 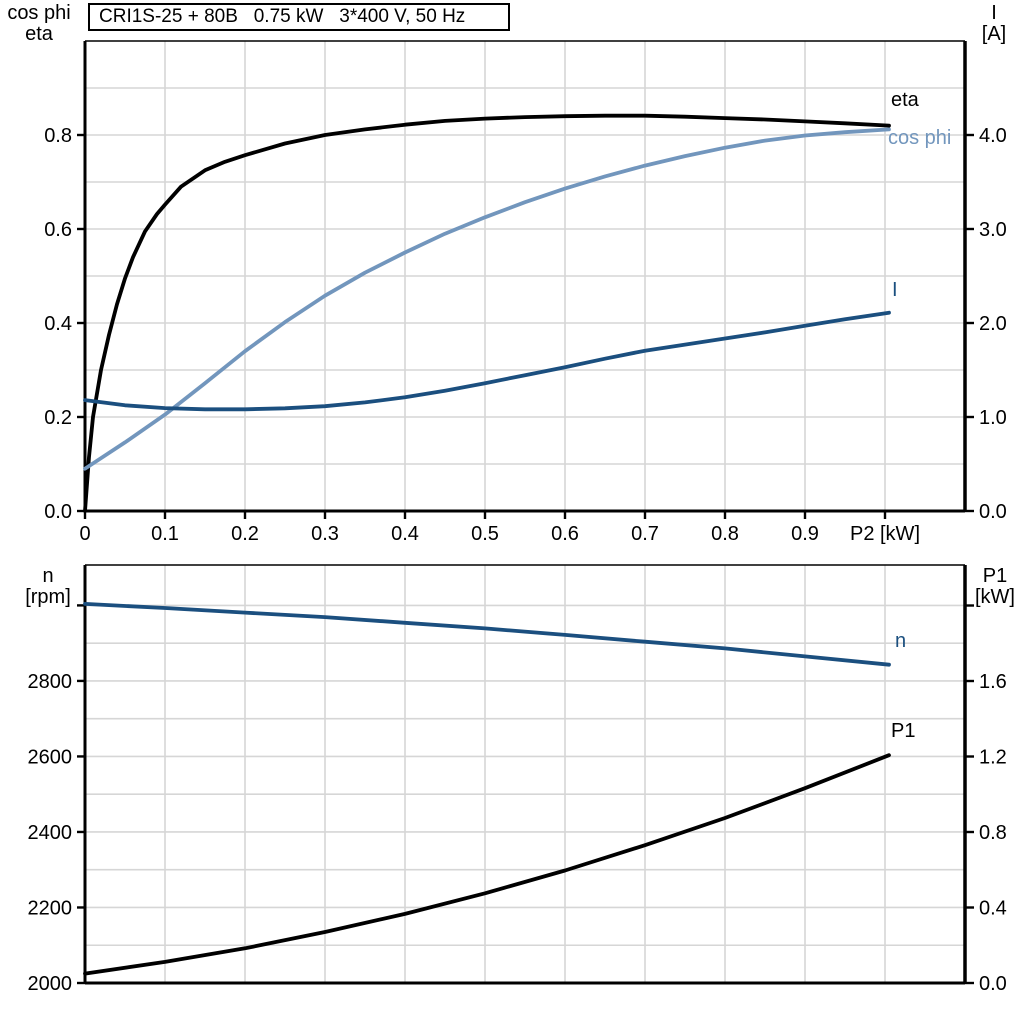 I want to click on top-left-axis-title: cos phi eta, so click(x=39, y=24).